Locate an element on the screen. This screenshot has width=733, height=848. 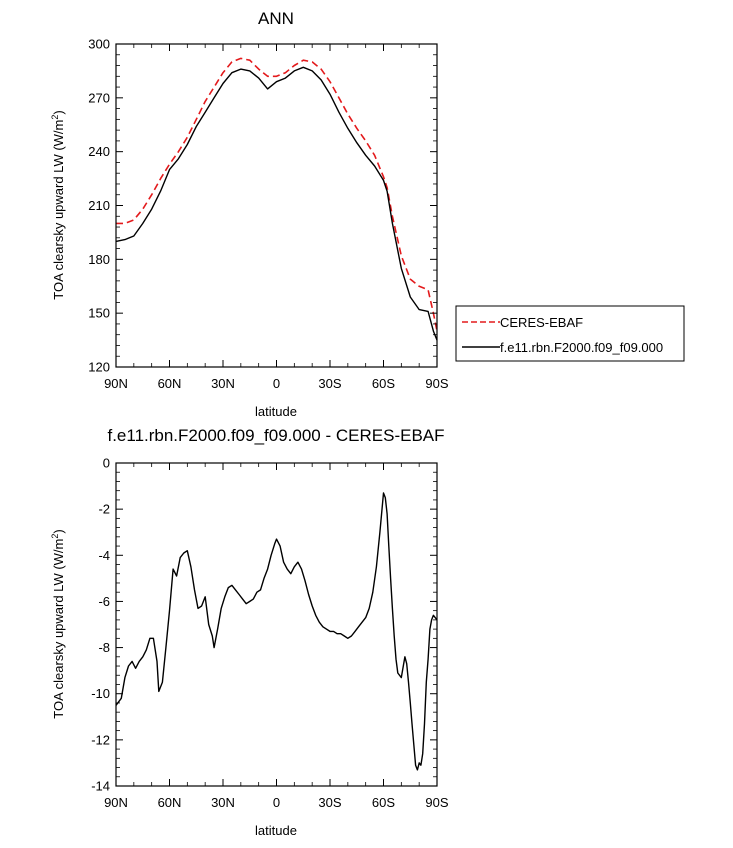
top-y-axis-label: TOA clearsky upward LW (W/m2) is located at coordinates (58, 204).